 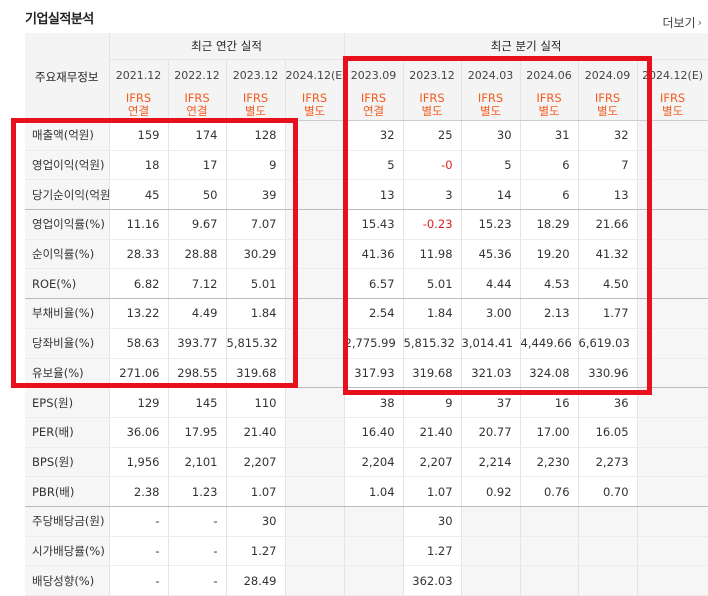 What do you see at coordinates (549, 343) in the screenshot?
I see `table-cell: 4,449.66` at bounding box center [549, 343].